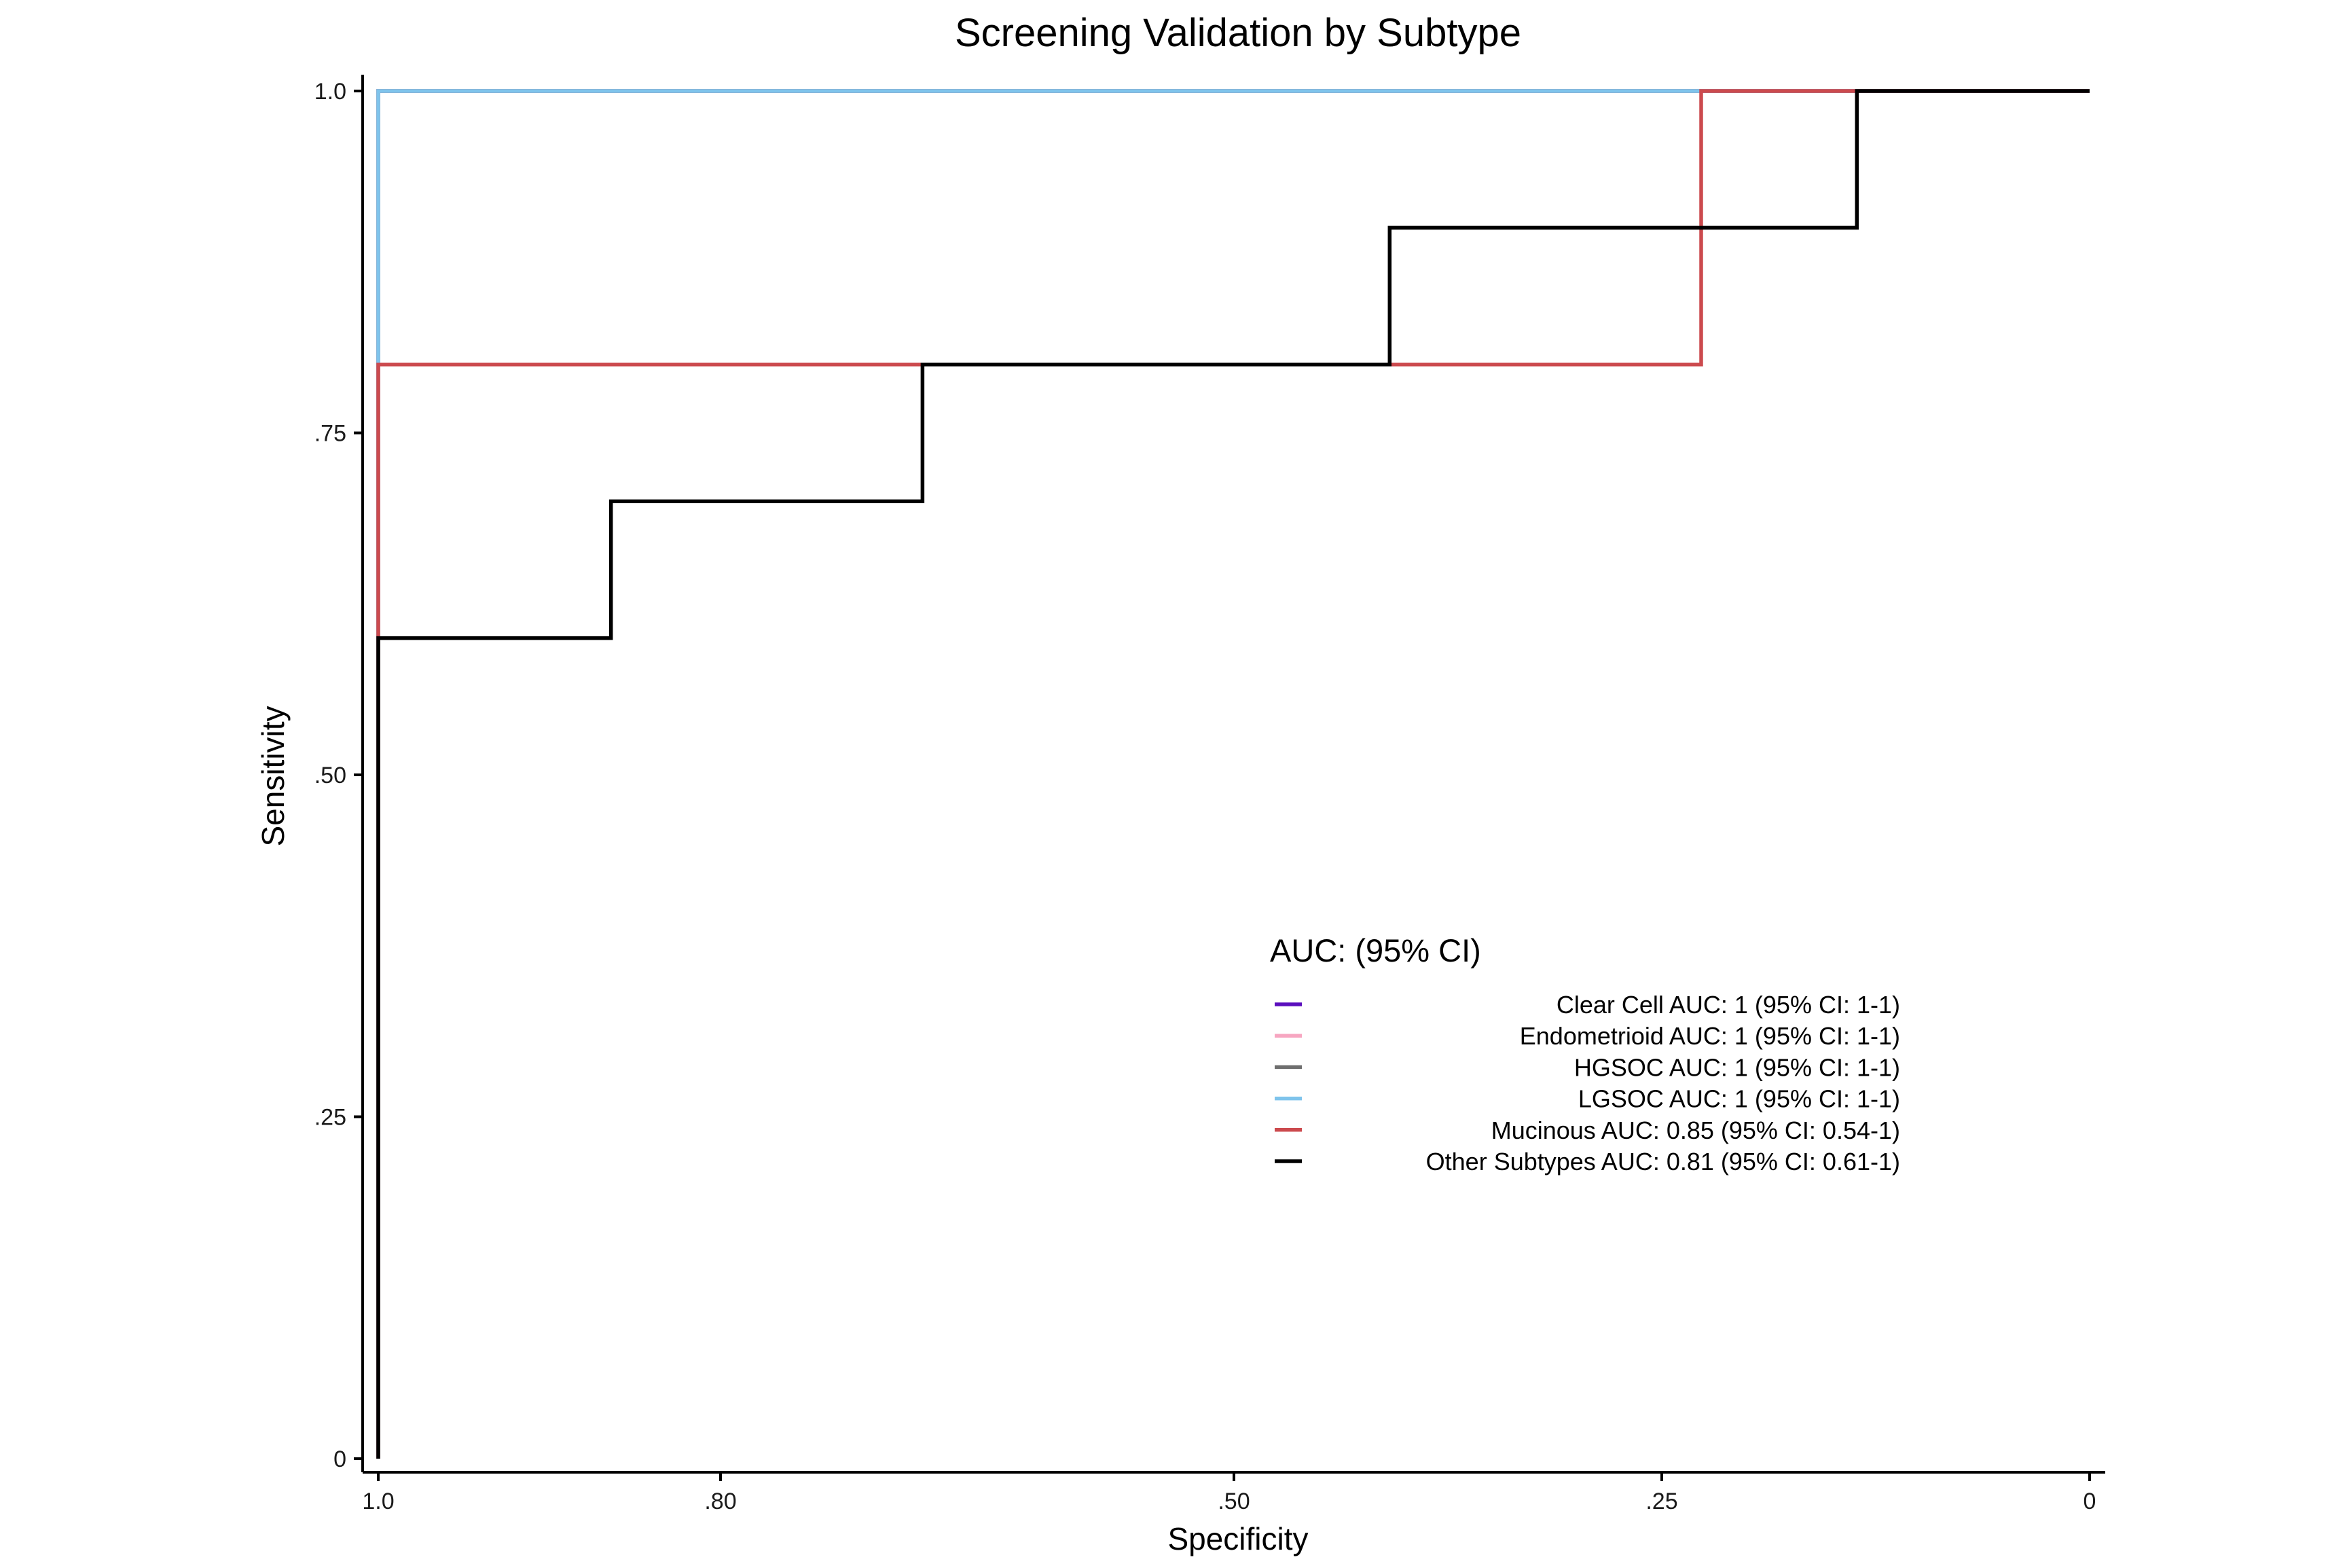 This screenshot has height=1568, width=2347. I want to click on y-tick-label-4: 1.0, so click(330, 92).